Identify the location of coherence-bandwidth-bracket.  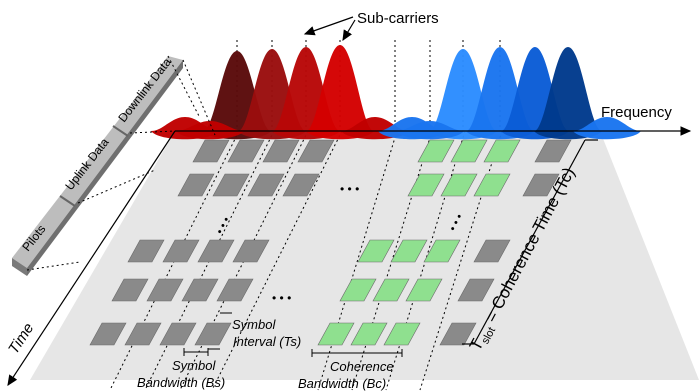
(357, 353).